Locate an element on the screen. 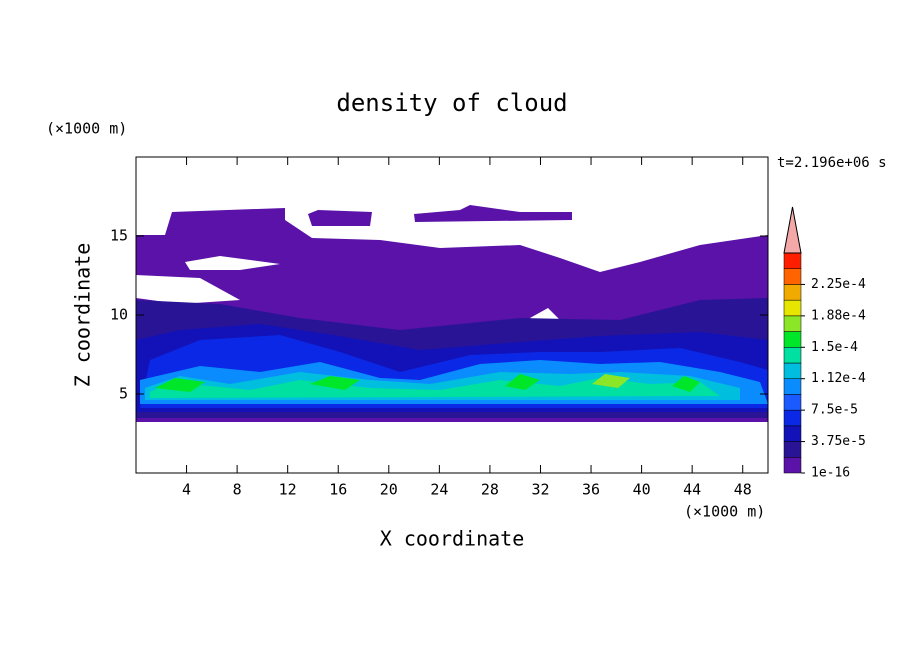 The height and width of the screenshot is (654, 904). x-tick-label: 12 is located at coordinates (288, 490).